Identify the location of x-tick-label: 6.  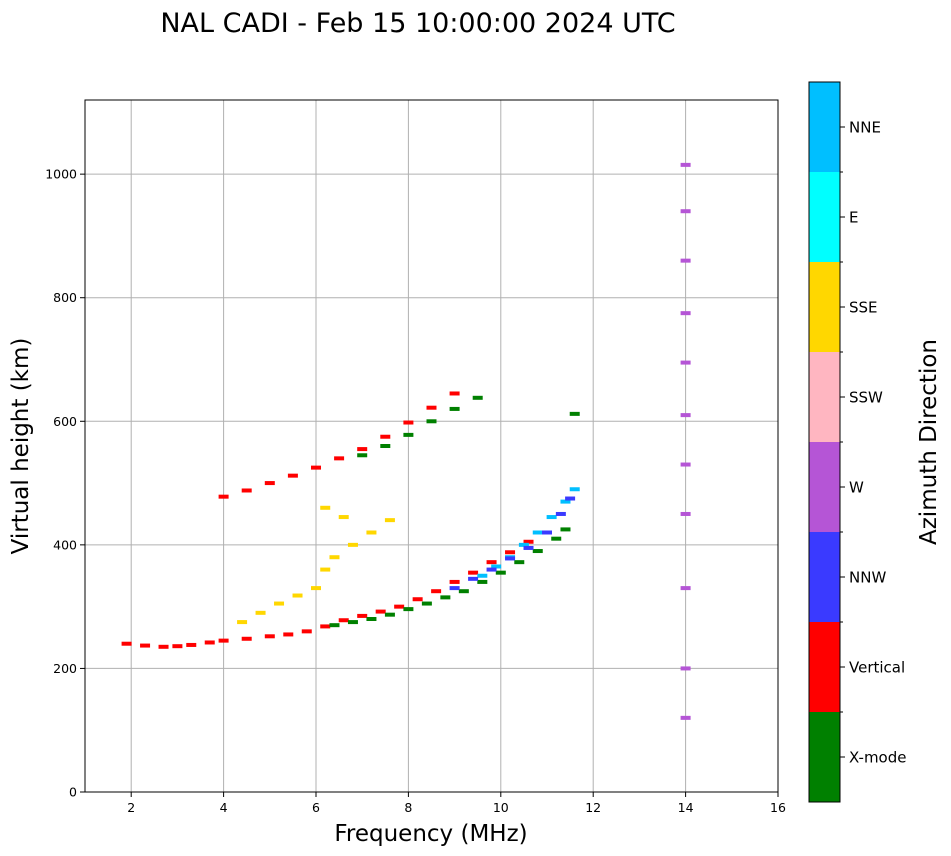
(316, 807).